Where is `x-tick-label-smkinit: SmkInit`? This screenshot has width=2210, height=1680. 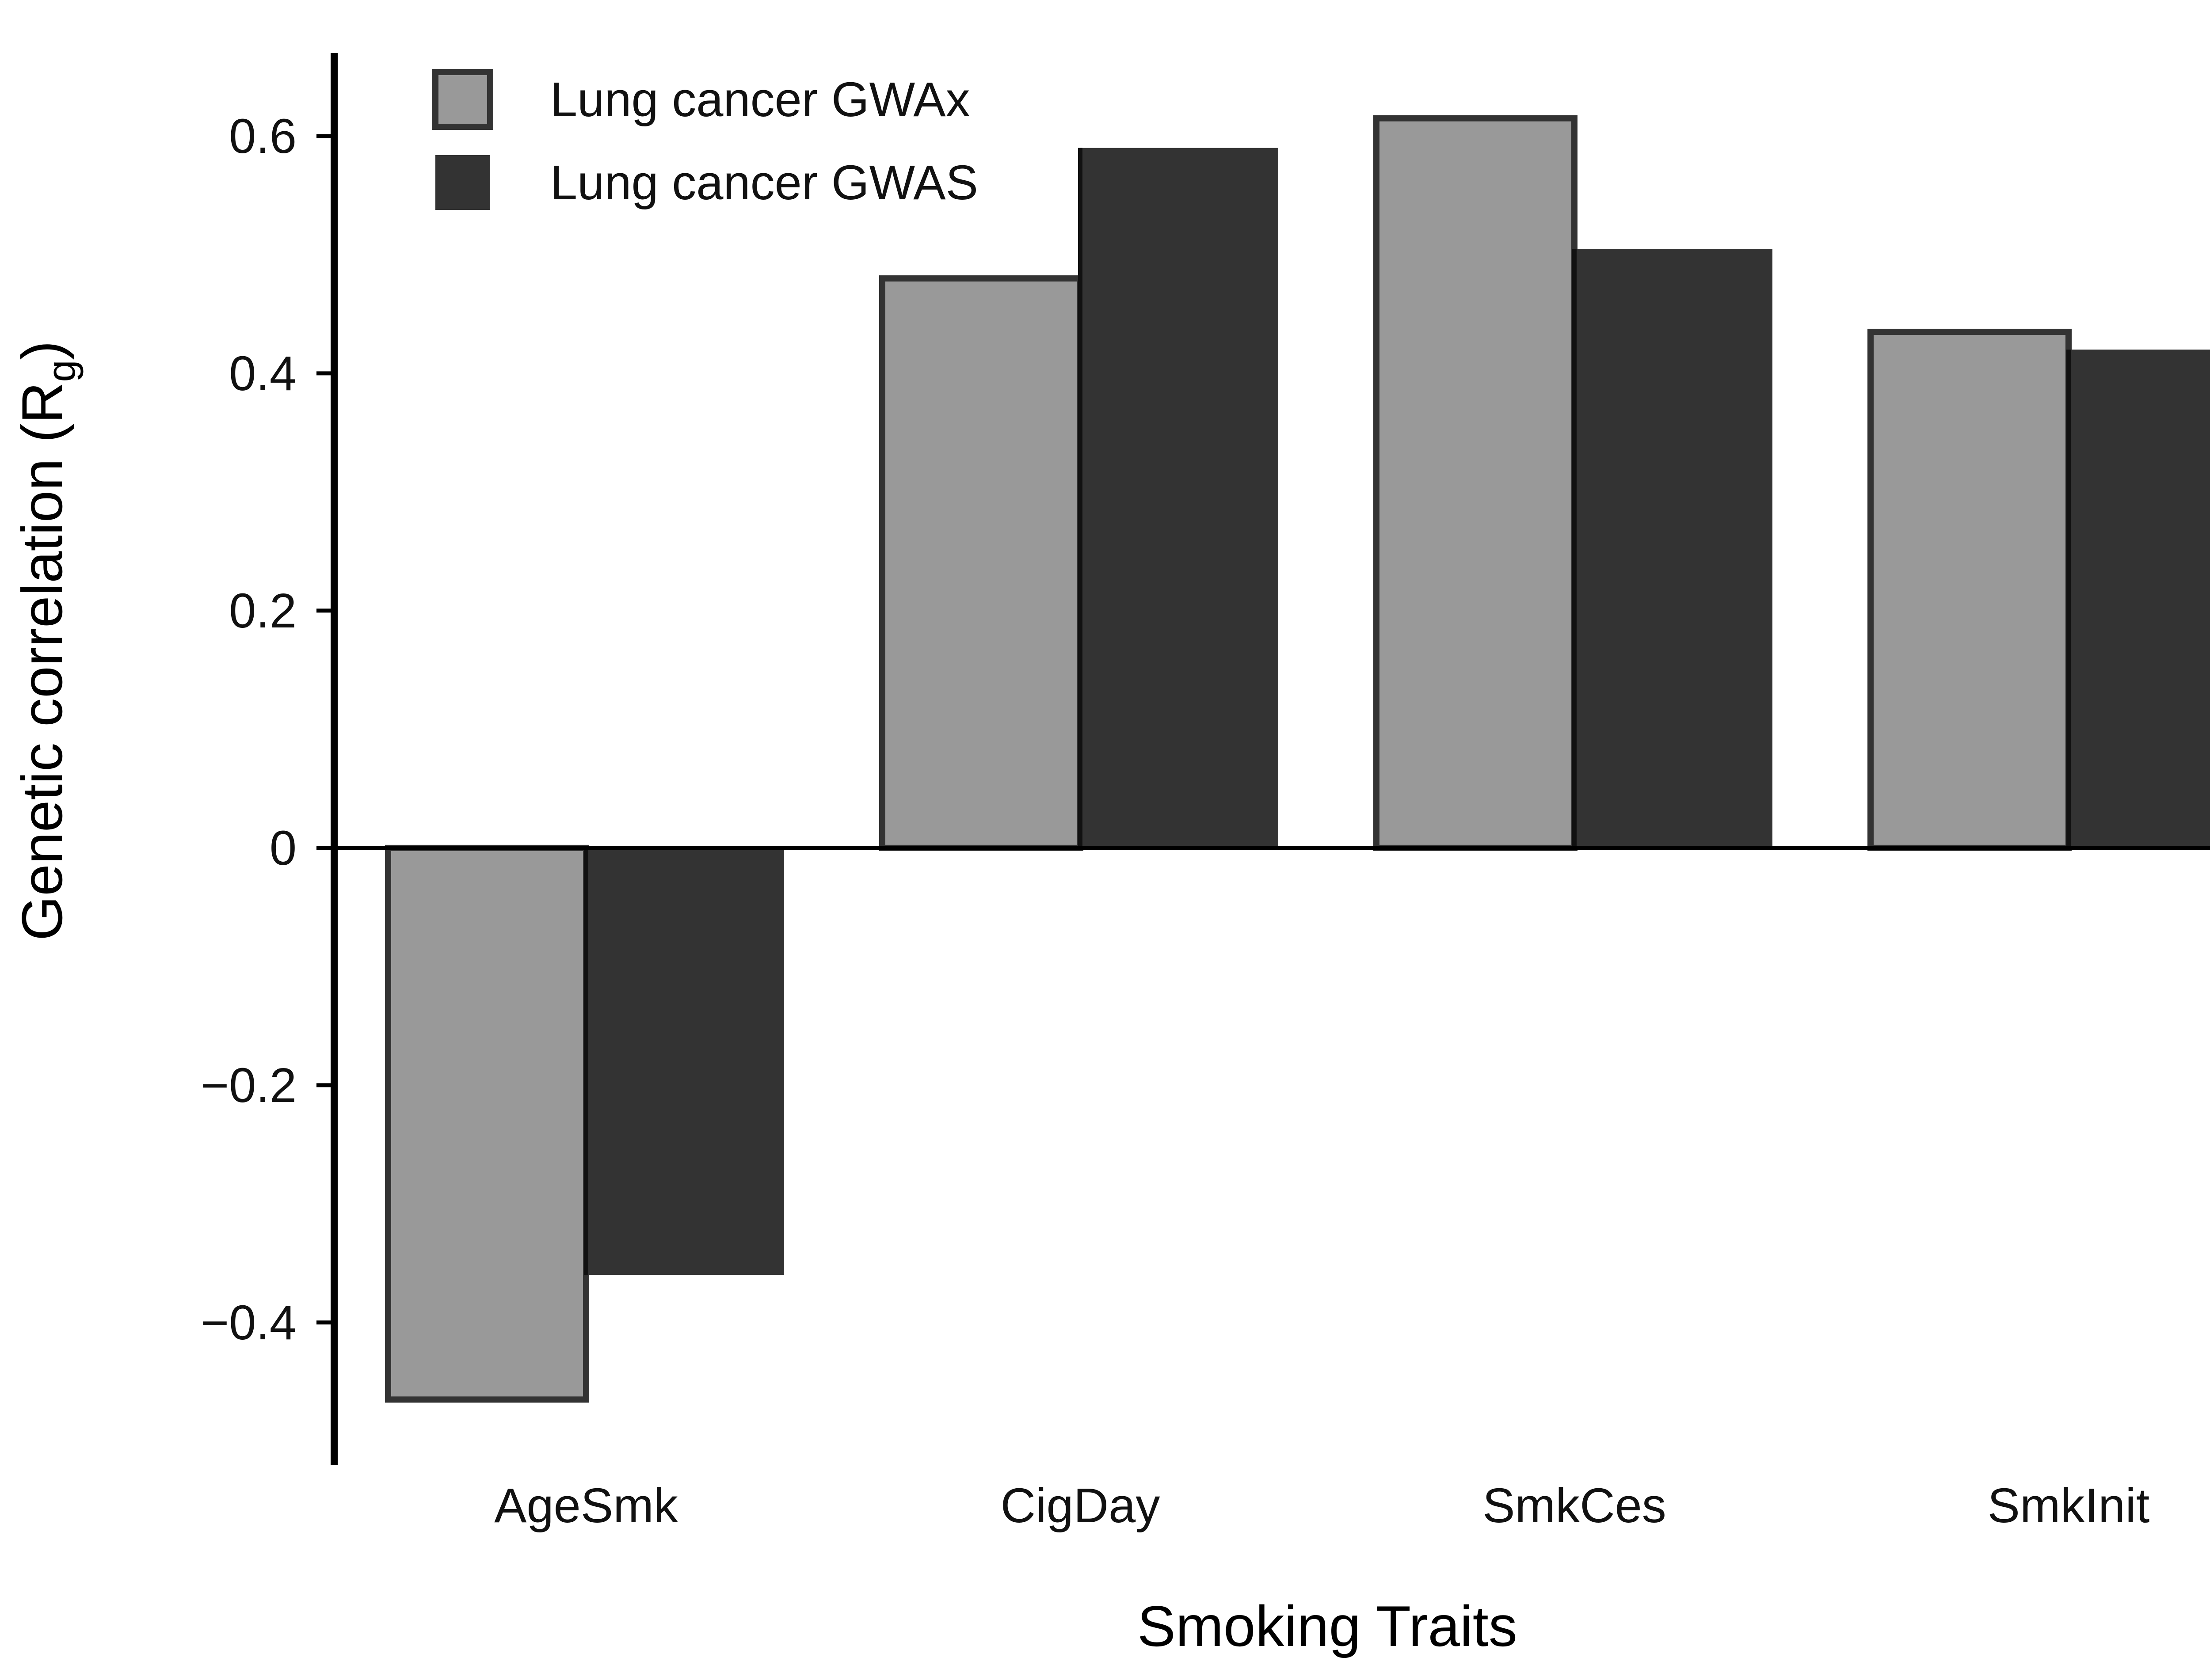
x-tick-label-smkinit: SmkInit is located at coordinates (2069, 1506).